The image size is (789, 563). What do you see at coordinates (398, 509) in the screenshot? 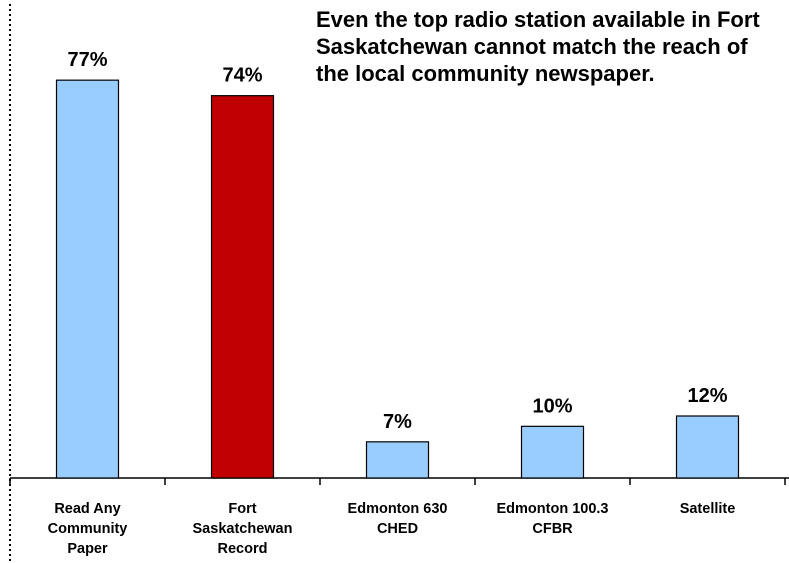
I see `x-tick-label: Edmonton 630` at bounding box center [398, 509].